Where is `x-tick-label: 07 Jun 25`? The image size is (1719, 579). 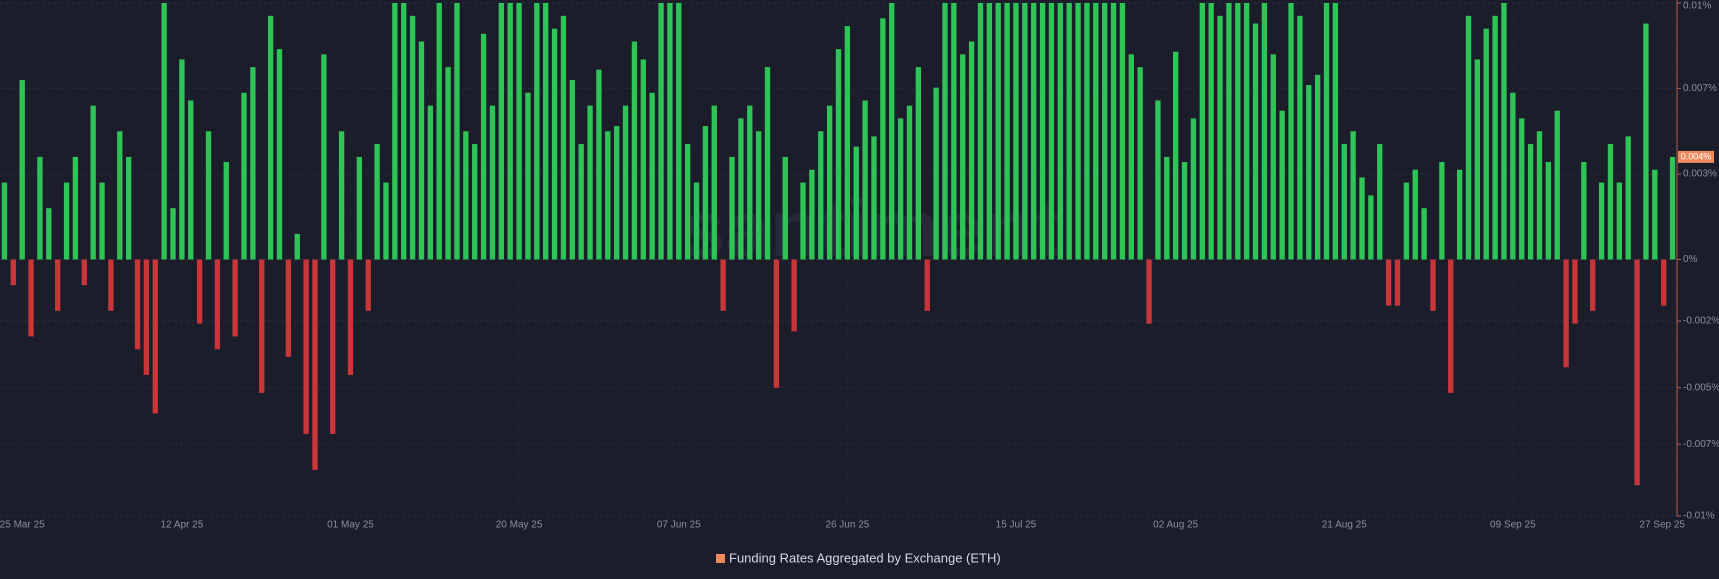
x-tick-label: 07 Jun 25 is located at coordinates (679, 525).